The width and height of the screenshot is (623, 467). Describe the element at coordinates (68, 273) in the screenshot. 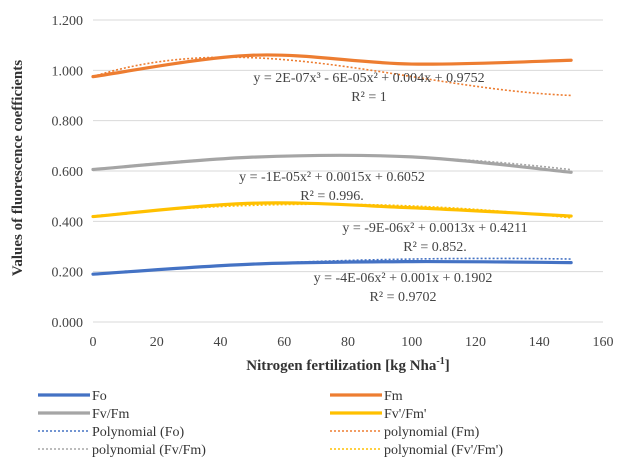

I see `y-tick-label: 0.200` at that location.